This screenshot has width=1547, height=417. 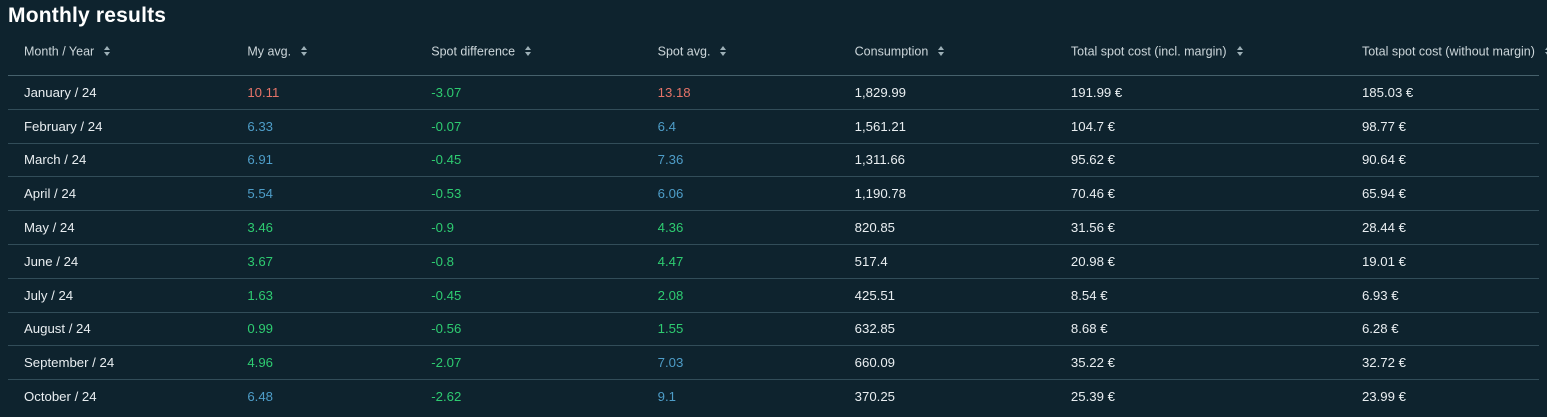 What do you see at coordinates (323, 227) in the screenshot?
I see `cell-my-avg: 3.46` at bounding box center [323, 227].